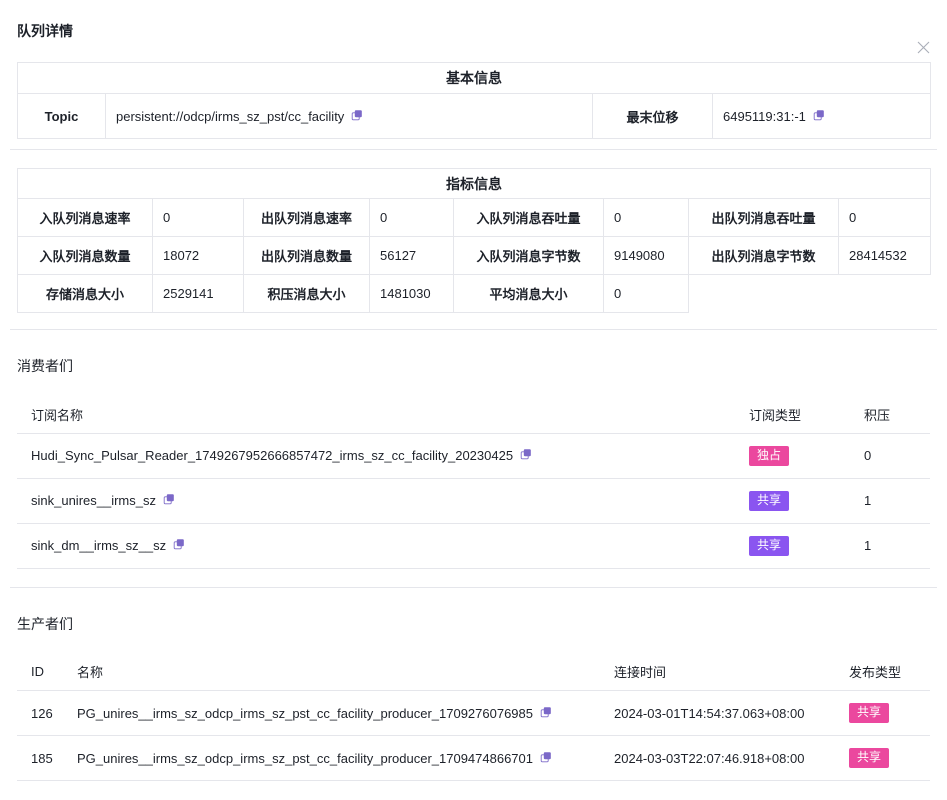 Image resolution: width=947 pixels, height=800 pixels. I want to click on metric-label: 出队列消息数量, so click(306, 255).